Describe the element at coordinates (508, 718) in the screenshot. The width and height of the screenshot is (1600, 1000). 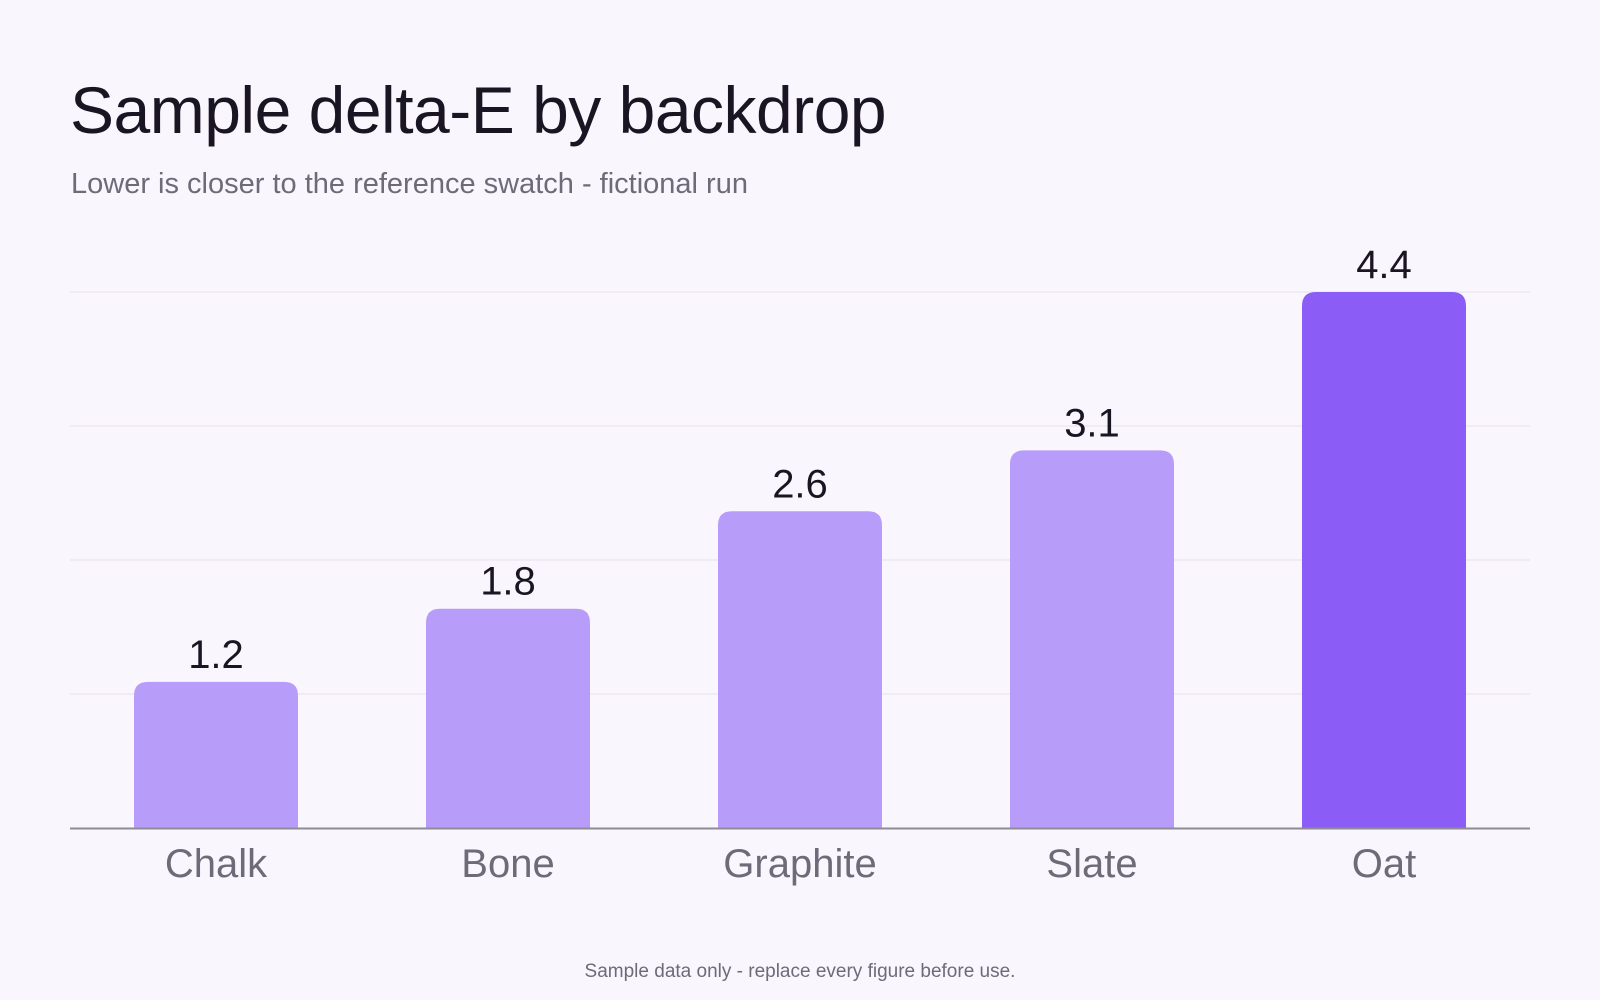
I see `bar-bone` at that location.